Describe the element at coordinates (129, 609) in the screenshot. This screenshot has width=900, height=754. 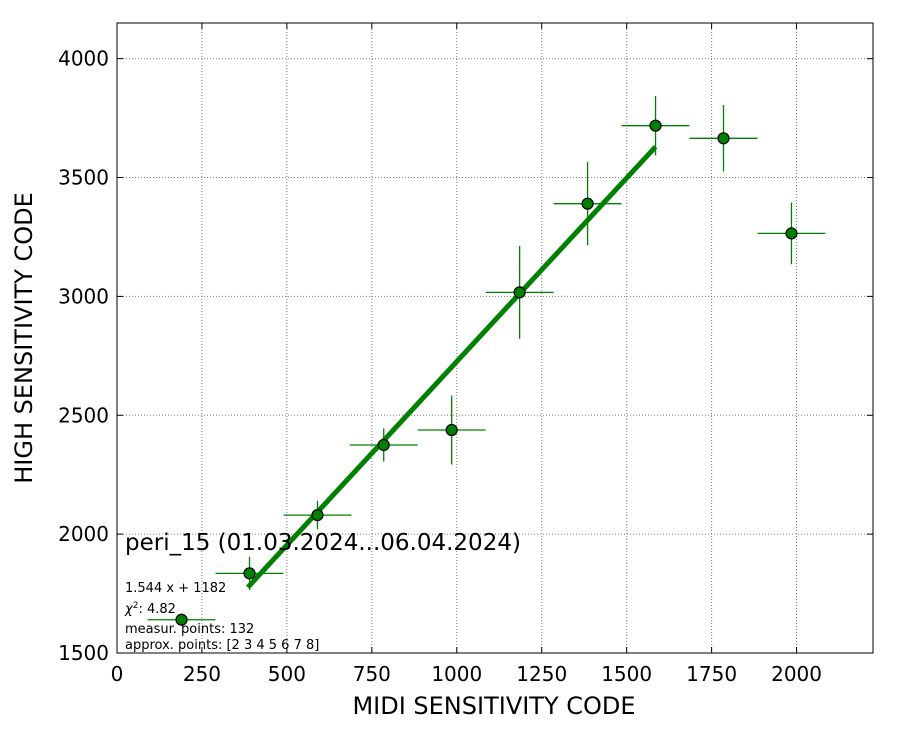
I see `chi-symbol: χ` at that location.